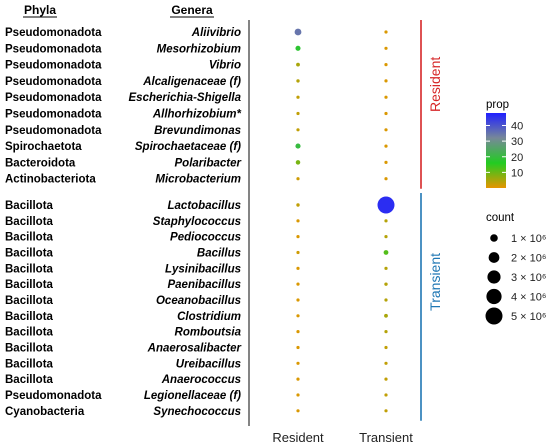 The image size is (550, 448). I want to click on genus-label: Allhorhizobium*, so click(197, 115).